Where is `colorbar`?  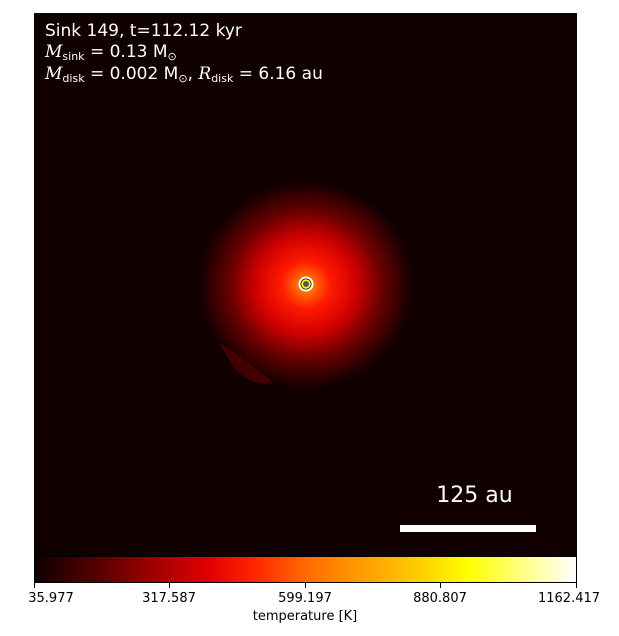 colorbar is located at coordinates (305, 569).